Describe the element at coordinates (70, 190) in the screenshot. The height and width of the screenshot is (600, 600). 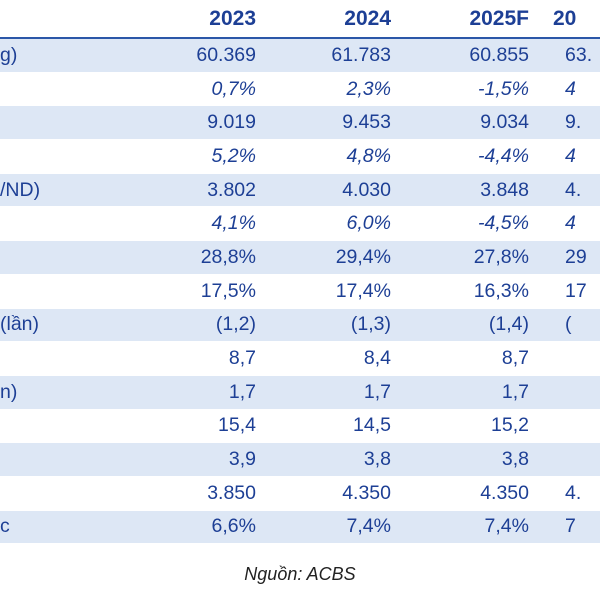
I see `row-label: /ND)` at that location.